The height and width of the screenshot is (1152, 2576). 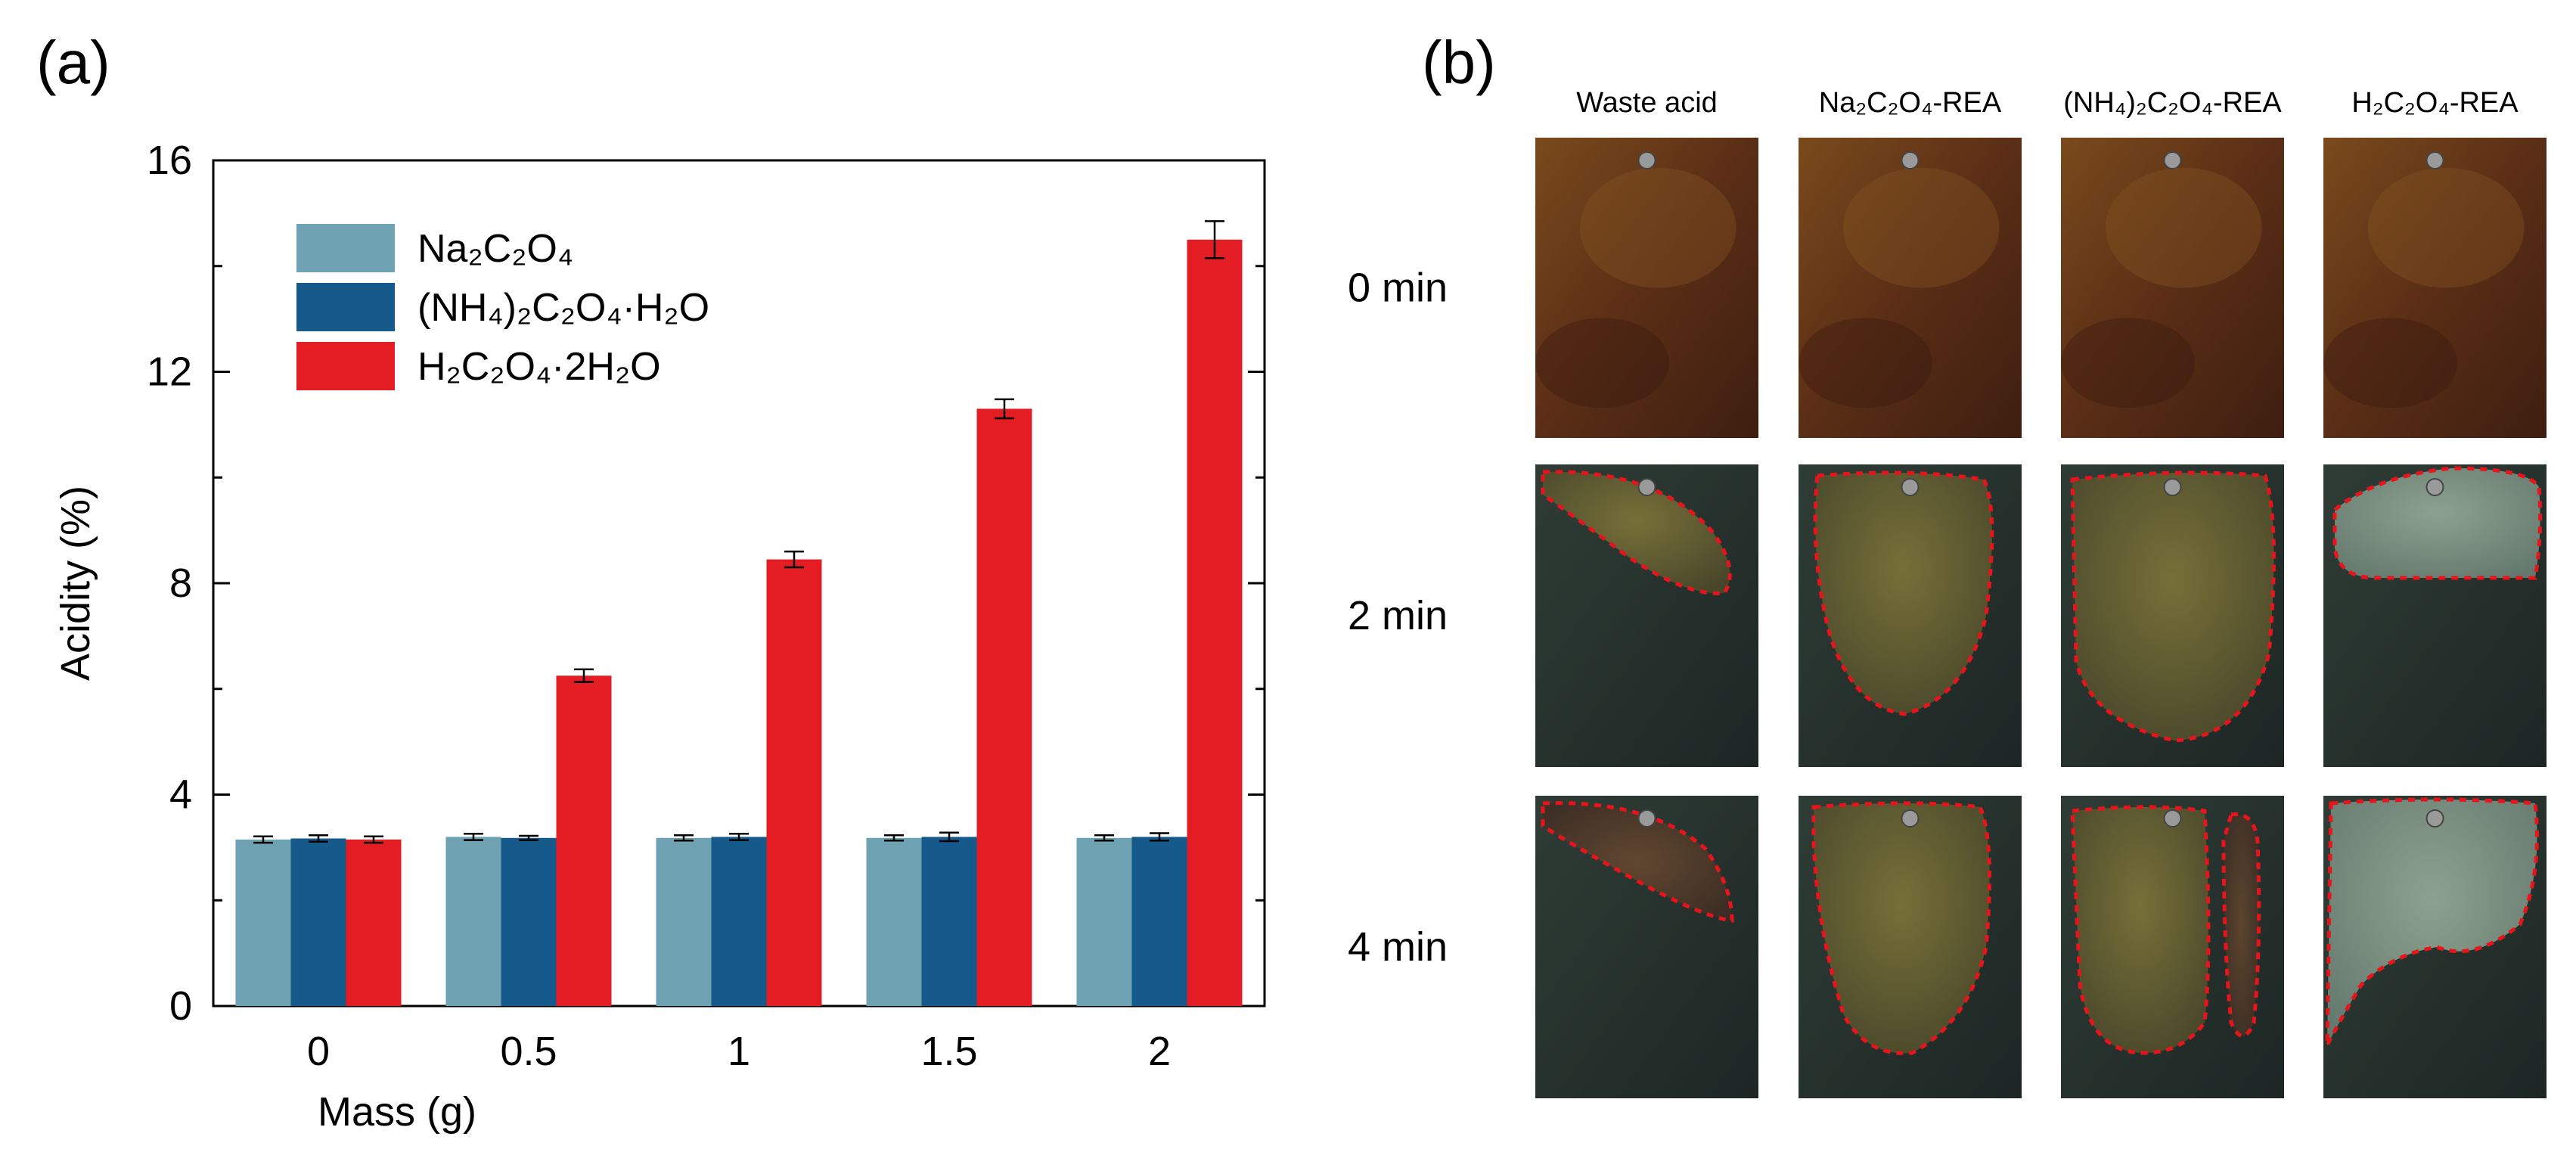 What do you see at coordinates (75, 583) in the screenshot?
I see `y-axis-title: Acidity (%)` at bounding box center [75, 583].